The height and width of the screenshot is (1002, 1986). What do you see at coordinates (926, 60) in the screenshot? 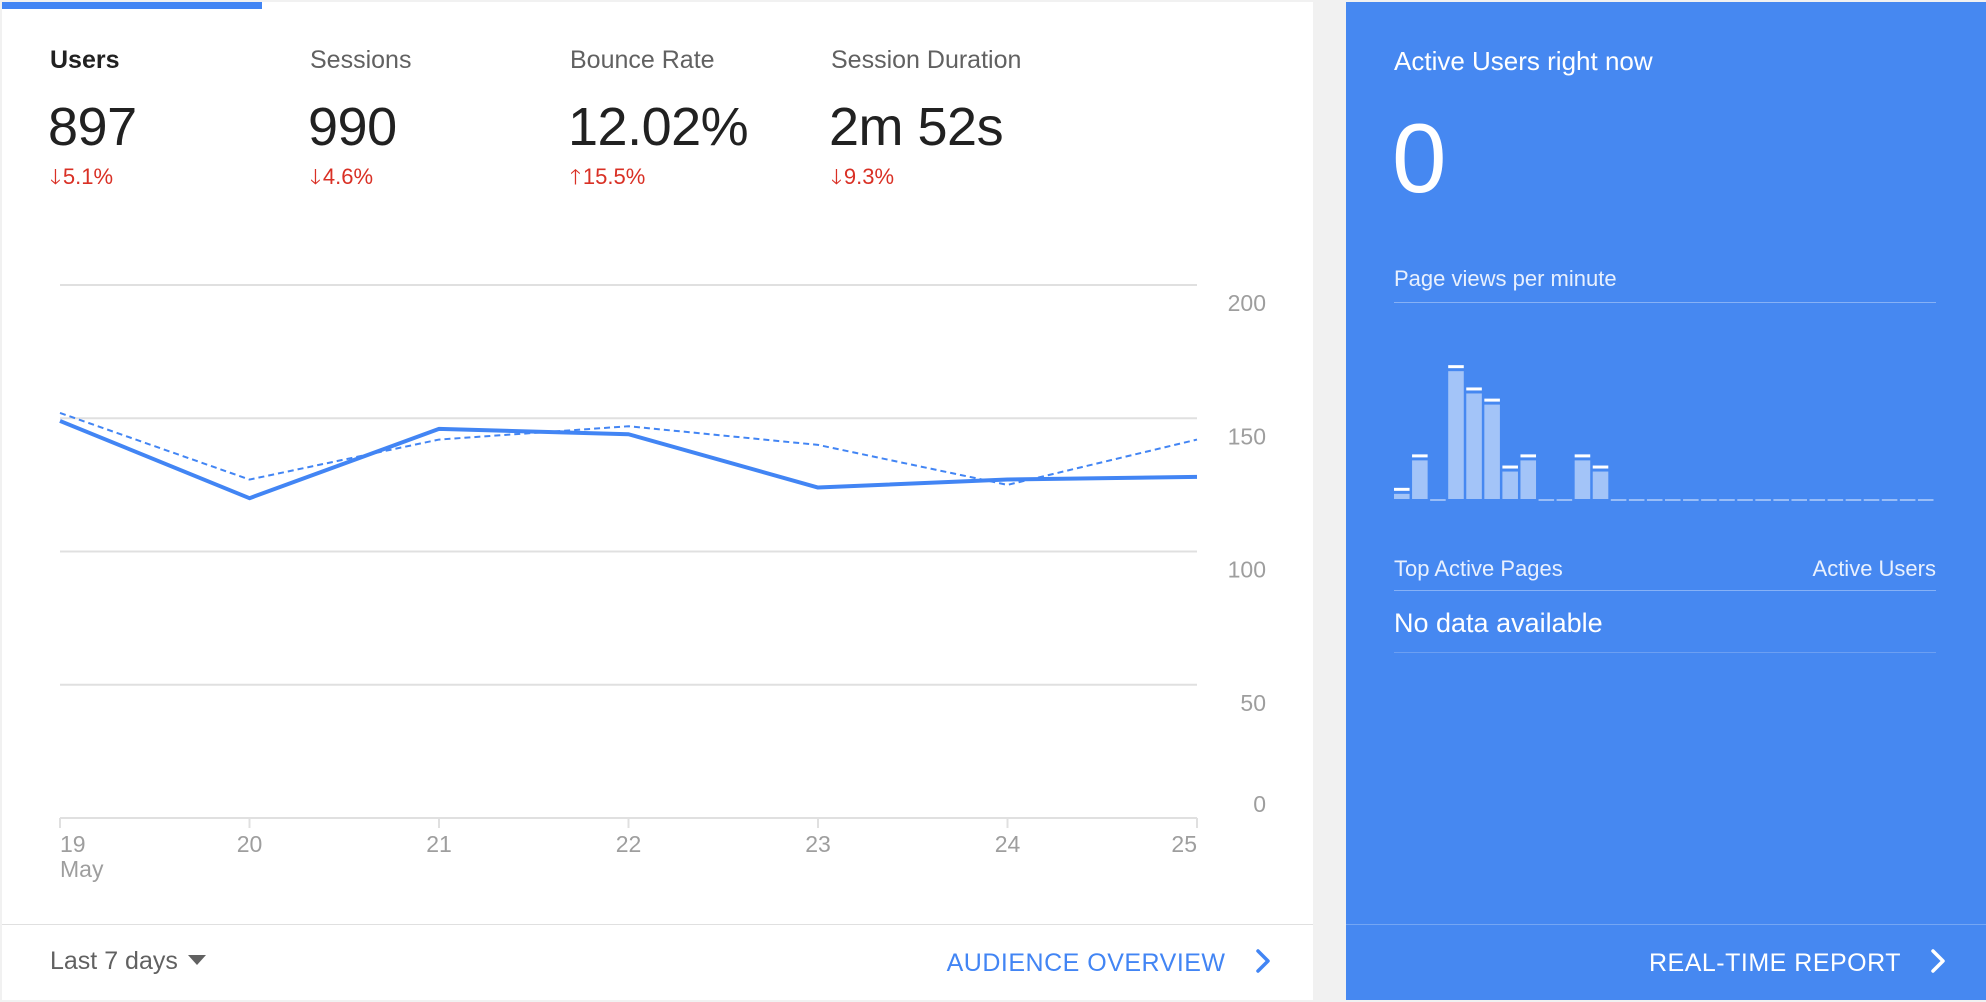
I see `metric-label: Session Duration` at bounding box center [926, 60].